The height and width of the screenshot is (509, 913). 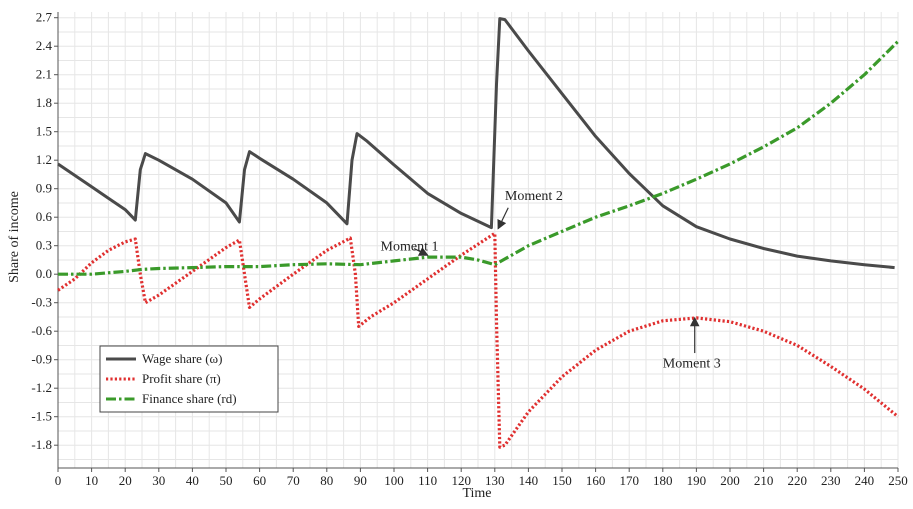 What do you see at coordinates (14, 237) in the screenshot?
I see `y-axis-title: Share of income` at bounding box center [14, 237].